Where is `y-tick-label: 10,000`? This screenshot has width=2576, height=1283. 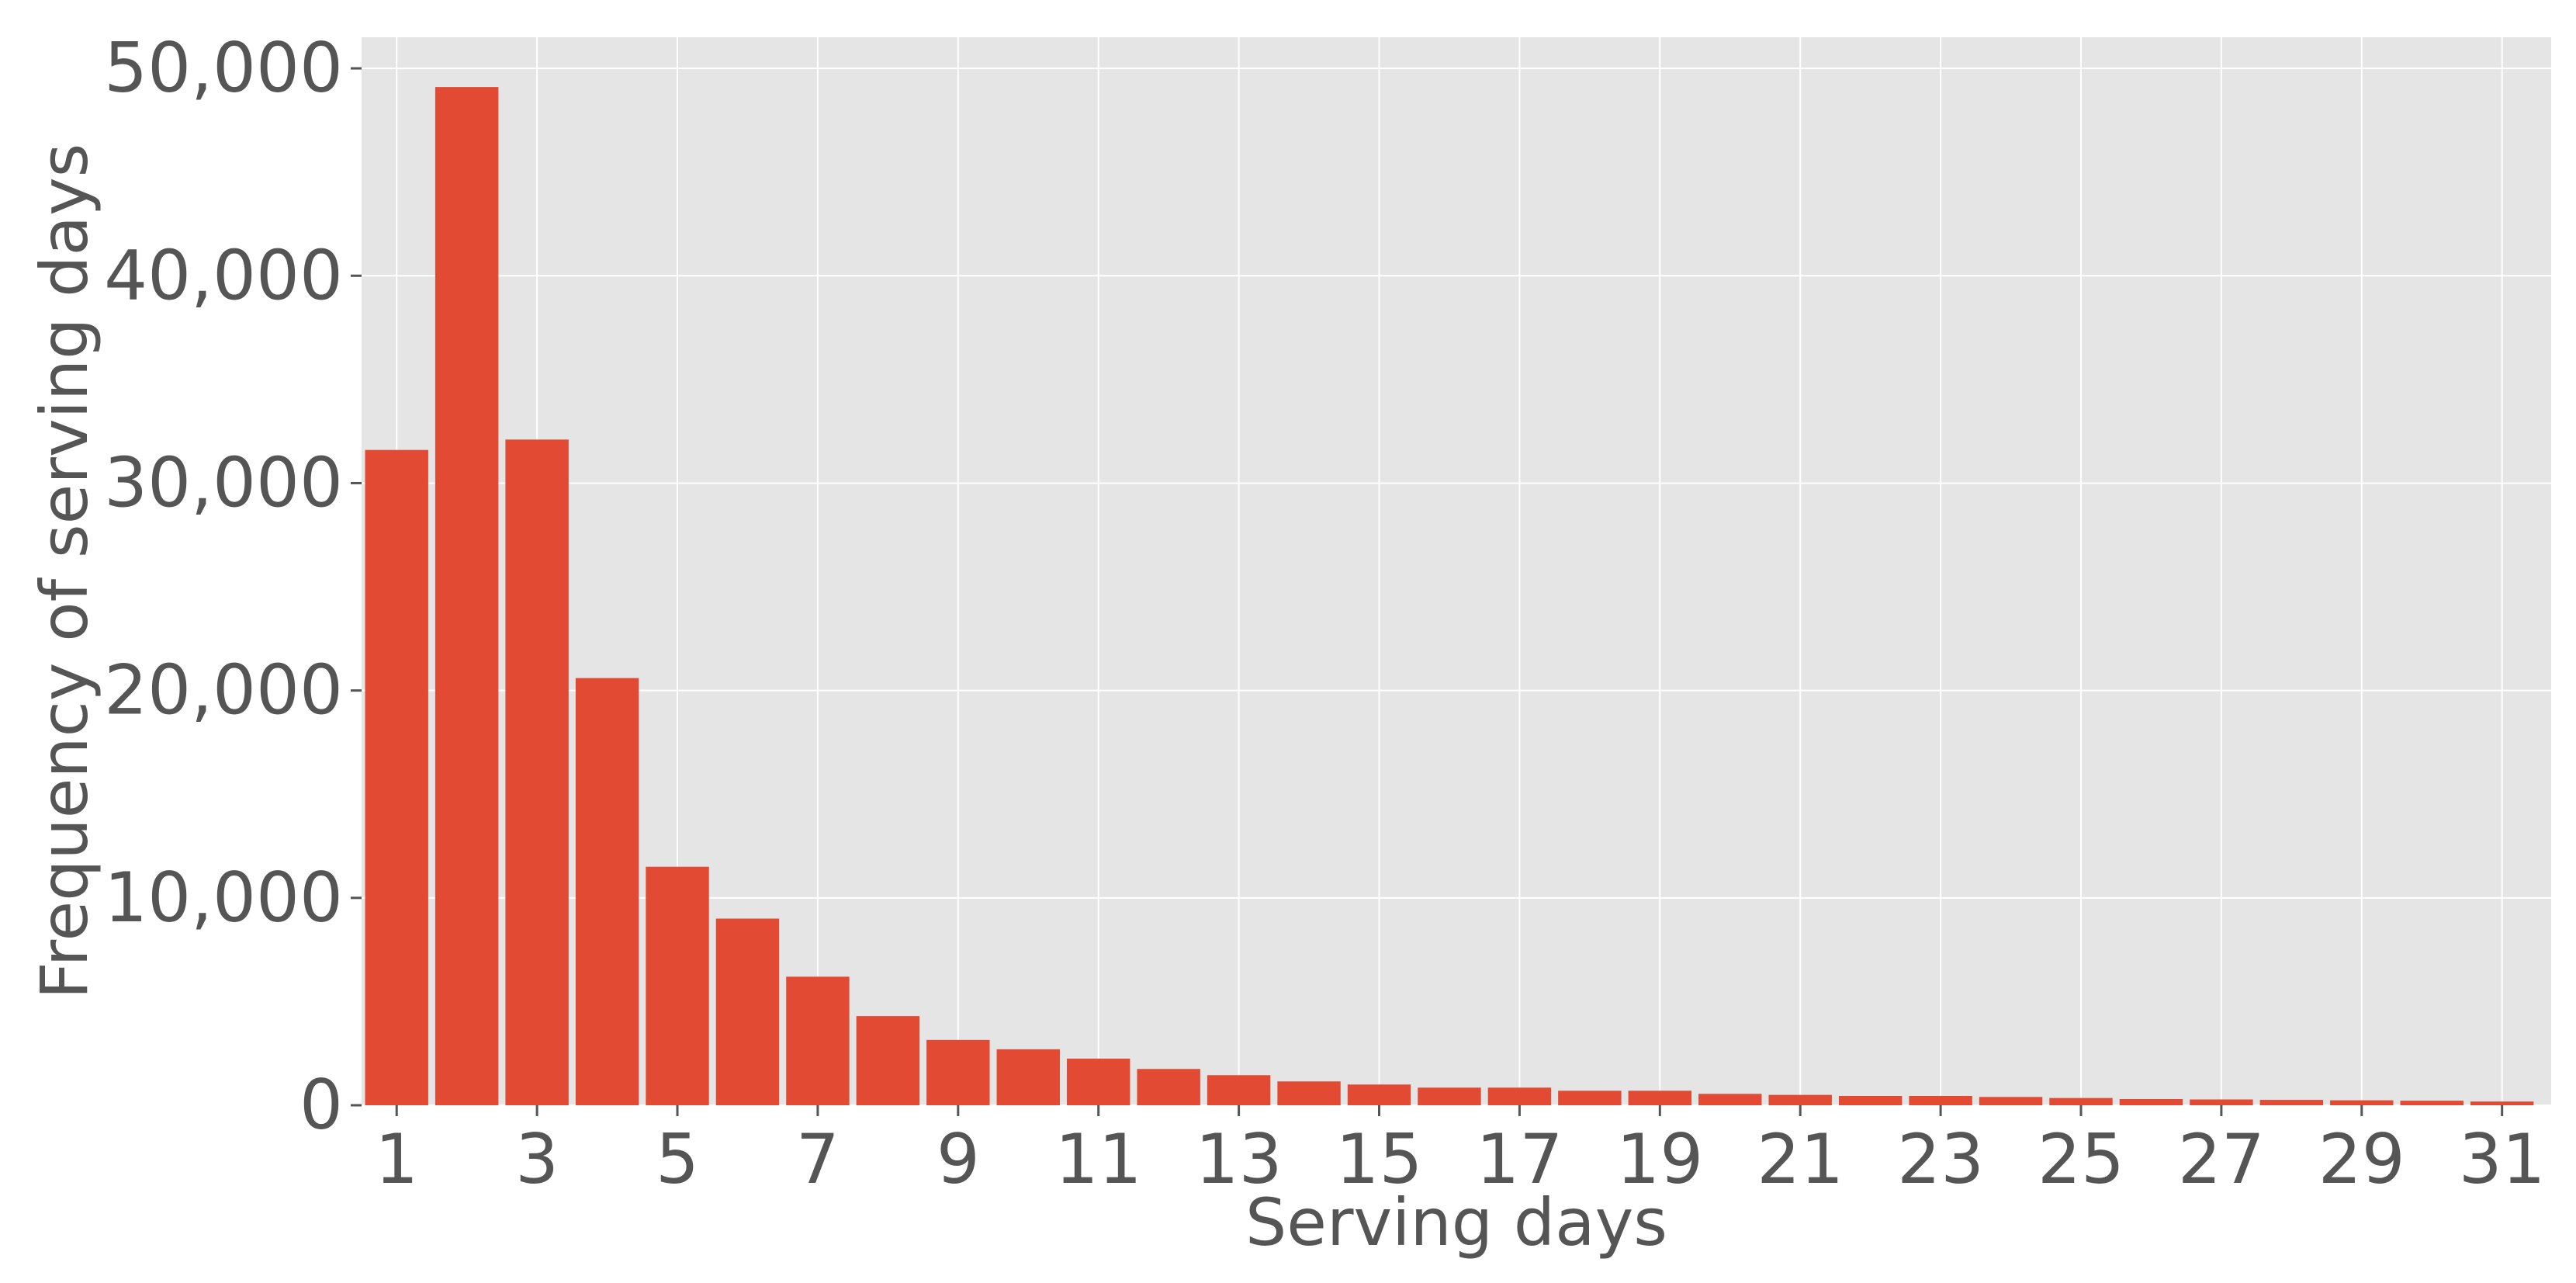 y-tick-label: 10,000 is located at coordinates (223, 898).